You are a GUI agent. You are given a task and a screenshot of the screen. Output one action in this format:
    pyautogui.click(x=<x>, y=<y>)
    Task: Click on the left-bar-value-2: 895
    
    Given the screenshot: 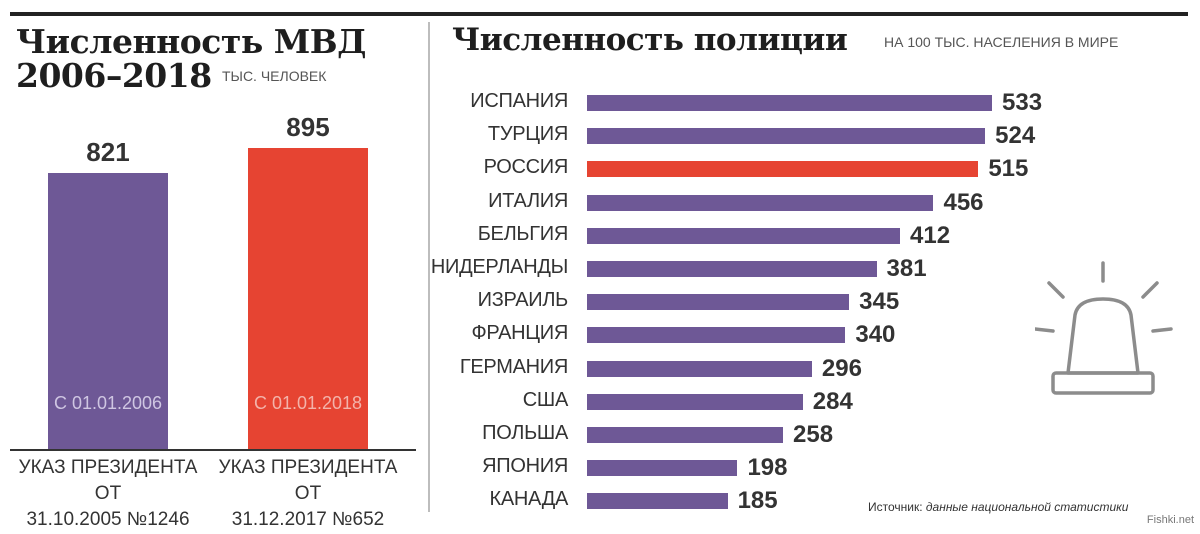 What is the action you would take?
    pyautogui.click(x=308, y=127)
    